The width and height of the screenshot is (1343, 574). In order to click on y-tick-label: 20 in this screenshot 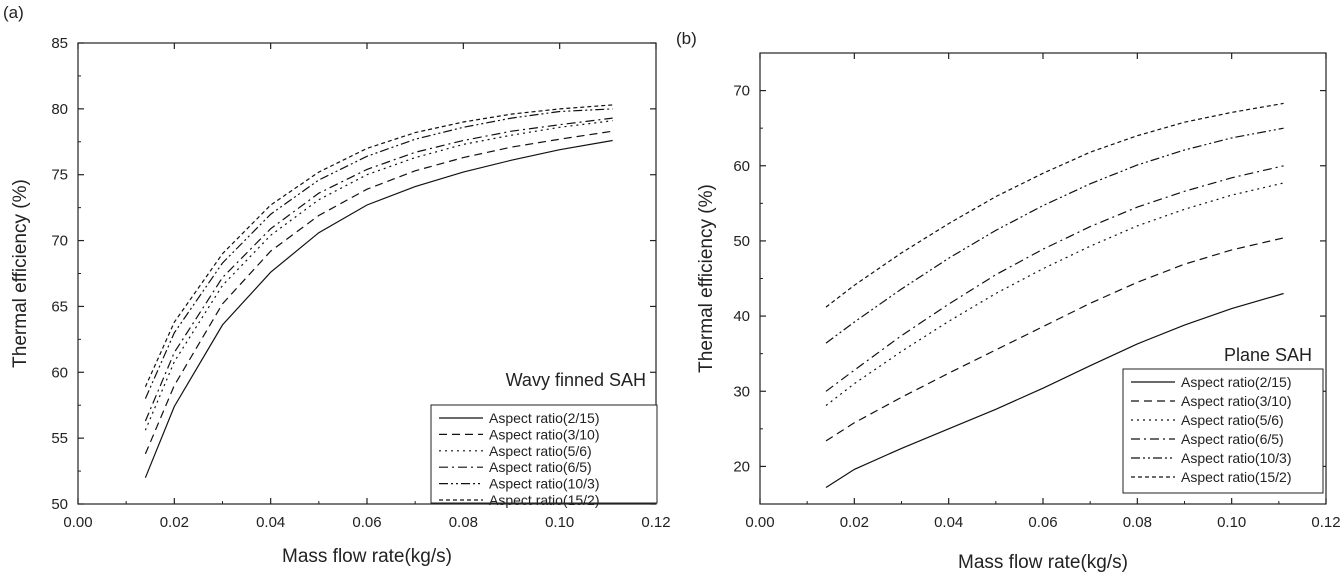, I will do `click(741, 466)`.